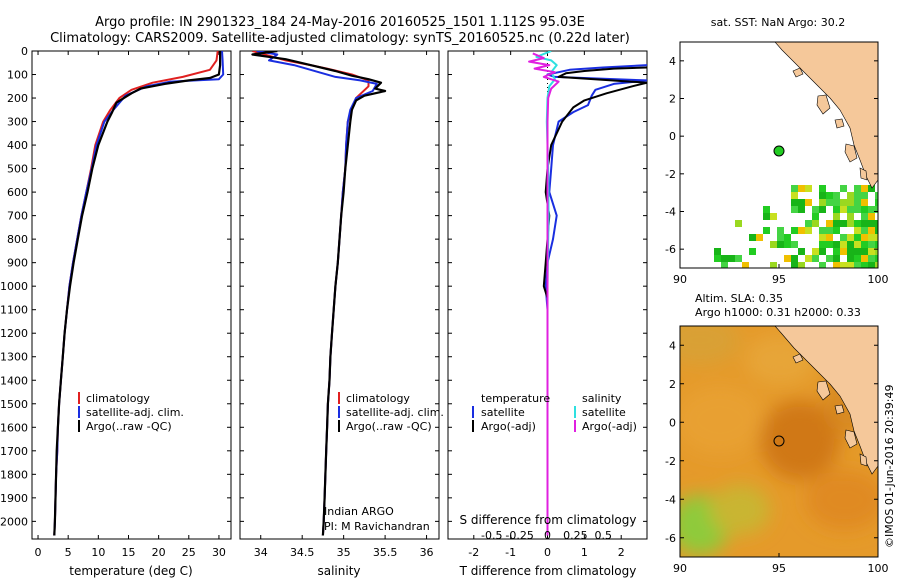 The width and height of the screenshot is (900, 580). Describe the element at coordinates (621, 552) in the screenshot. I see `x-tick-label: 2` at that location.